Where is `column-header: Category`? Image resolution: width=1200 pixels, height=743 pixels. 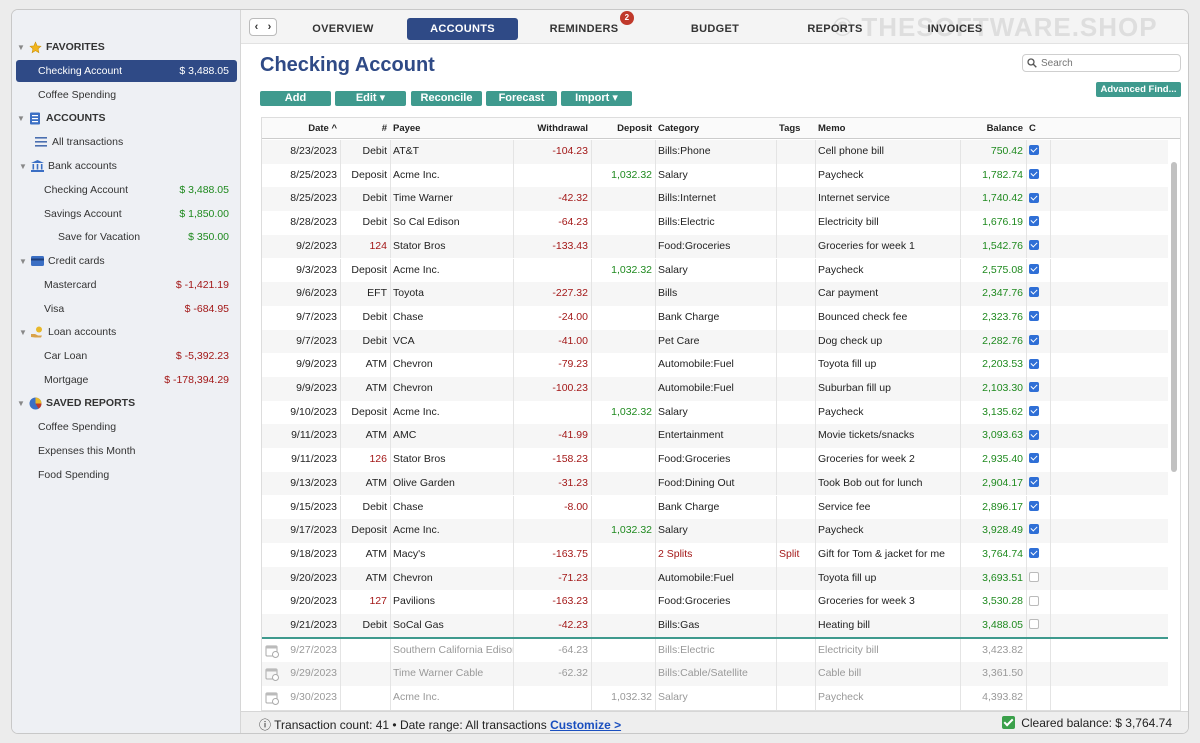 column-header: Category is located at coordinates (679, 128).